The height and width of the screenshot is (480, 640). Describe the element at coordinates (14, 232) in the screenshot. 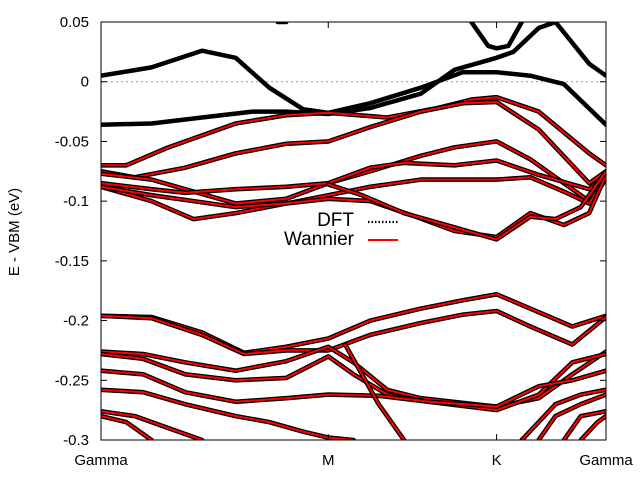

I see `y-axis-label: E - VBM (eV)` at that location.